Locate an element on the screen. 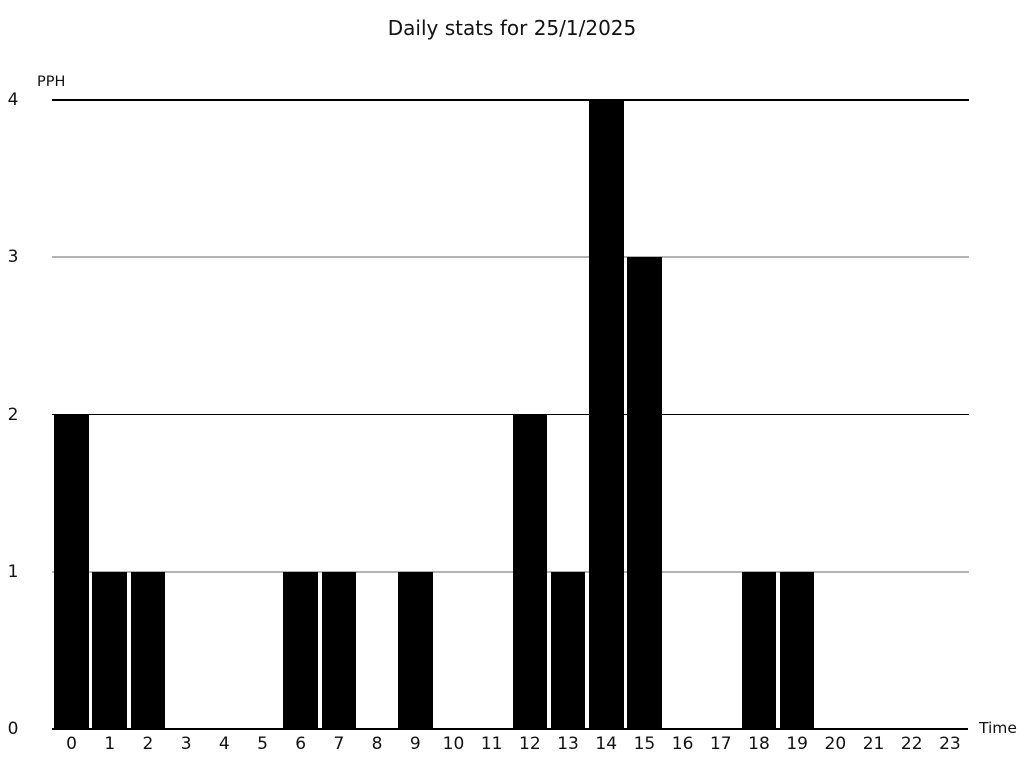 The image size is (1024, 768). y-tick-label-2: 2 is located at coordinates (13, 414).